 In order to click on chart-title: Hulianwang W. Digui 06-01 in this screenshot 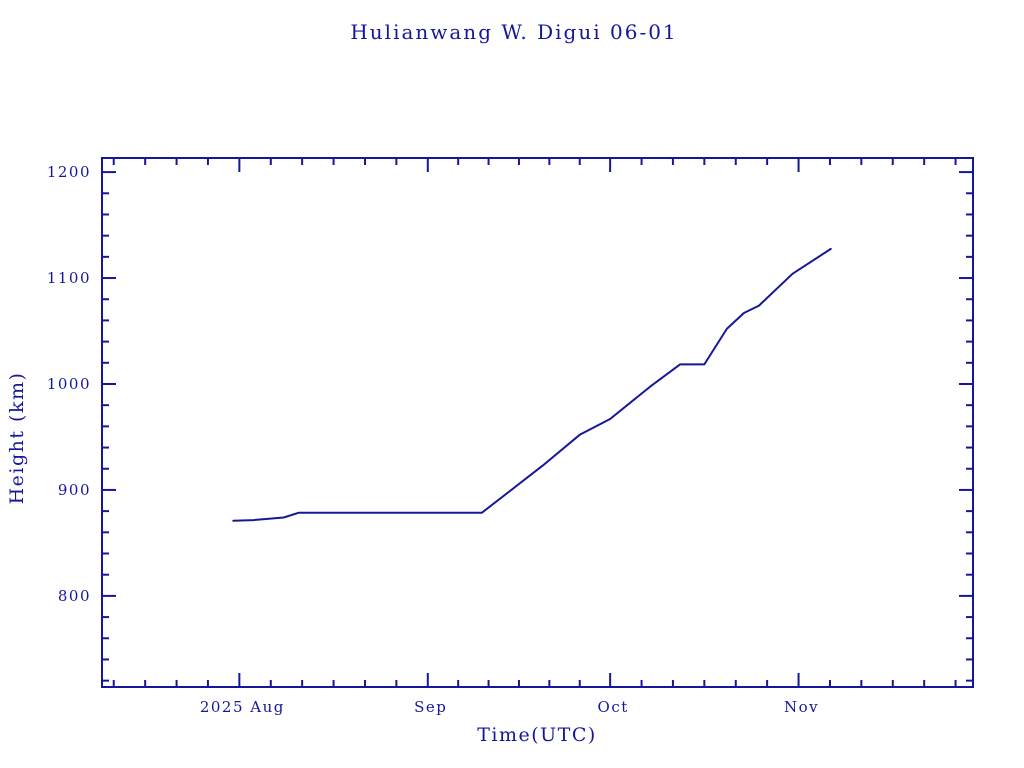, I will do `click(513, 32)`.